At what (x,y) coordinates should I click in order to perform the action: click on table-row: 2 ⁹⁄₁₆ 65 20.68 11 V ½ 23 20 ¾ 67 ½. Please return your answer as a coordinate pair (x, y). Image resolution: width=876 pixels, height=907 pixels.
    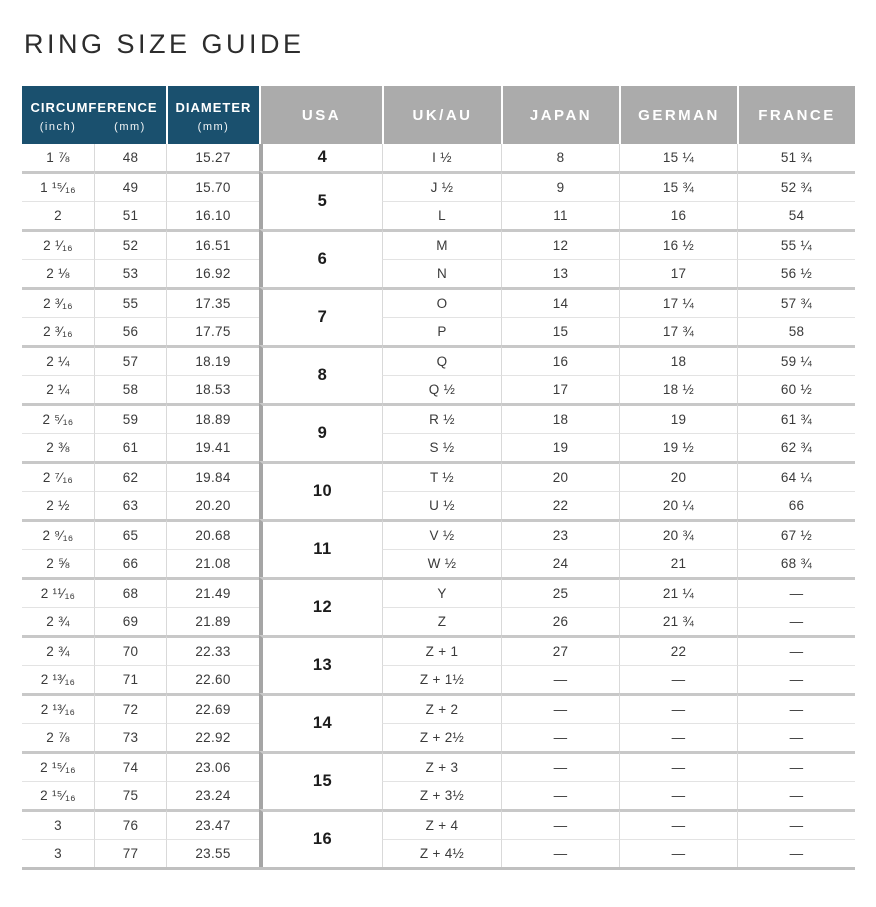
    Looking at the image, I should click on (438, 548).